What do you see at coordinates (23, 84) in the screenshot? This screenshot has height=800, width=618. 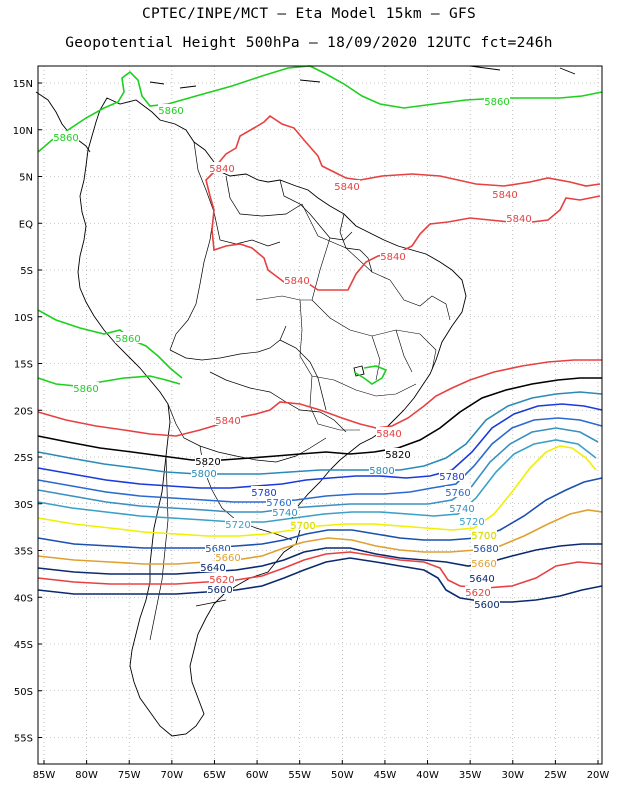 I see `latitude-label: 15N` at bounding box center [23, 84].